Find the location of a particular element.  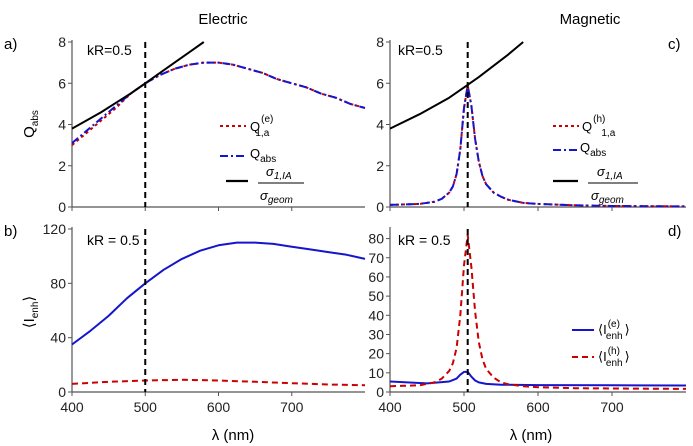

y-axis-label-ienh: ⟨Ienh⟩ is located at coordinates (31, 312).